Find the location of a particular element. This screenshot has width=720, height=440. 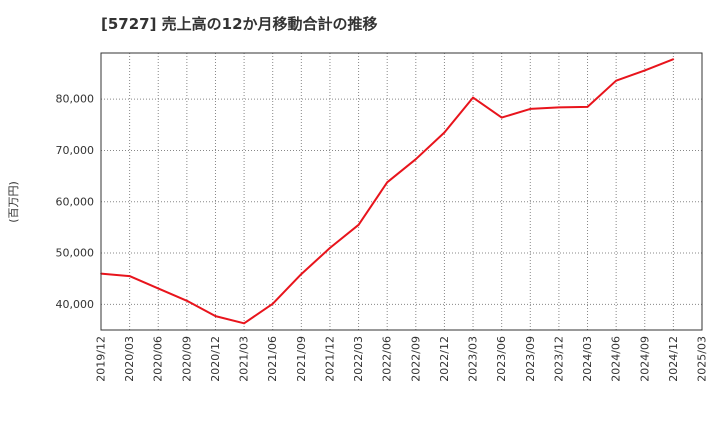

x-tick-label: 2022/09 is located at coordinates (415, 359).